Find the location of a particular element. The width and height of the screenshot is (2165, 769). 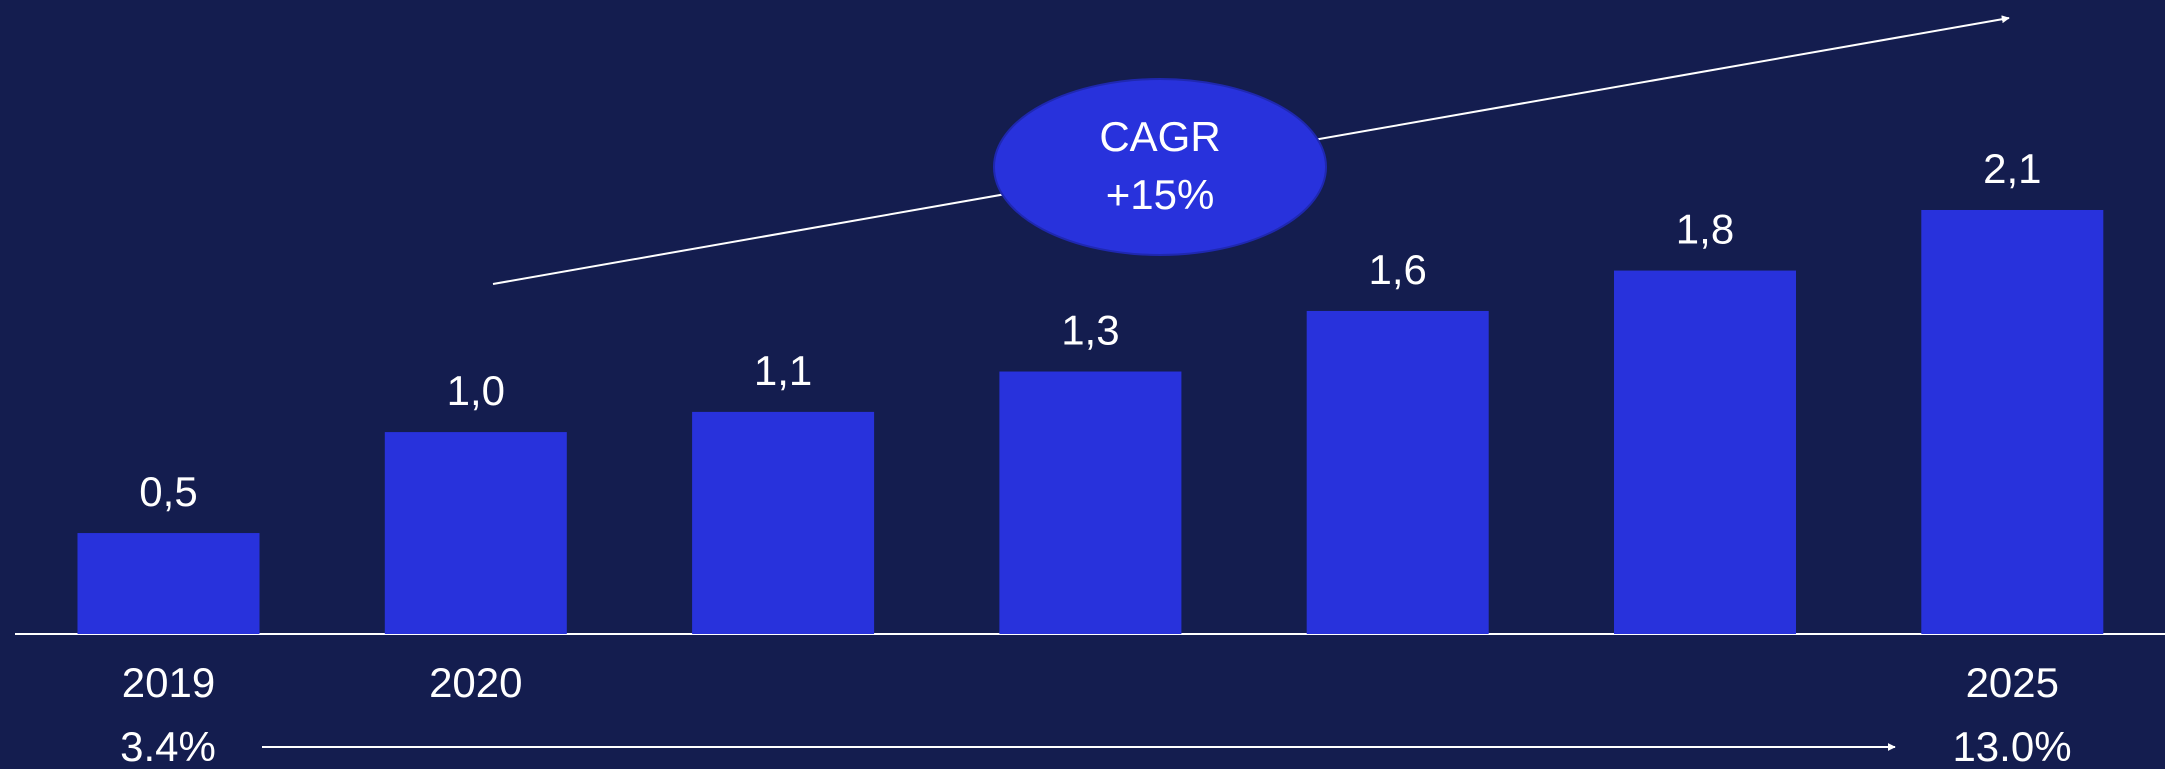

x-tick-label: 2025 is located at coordinates (2012, 682).